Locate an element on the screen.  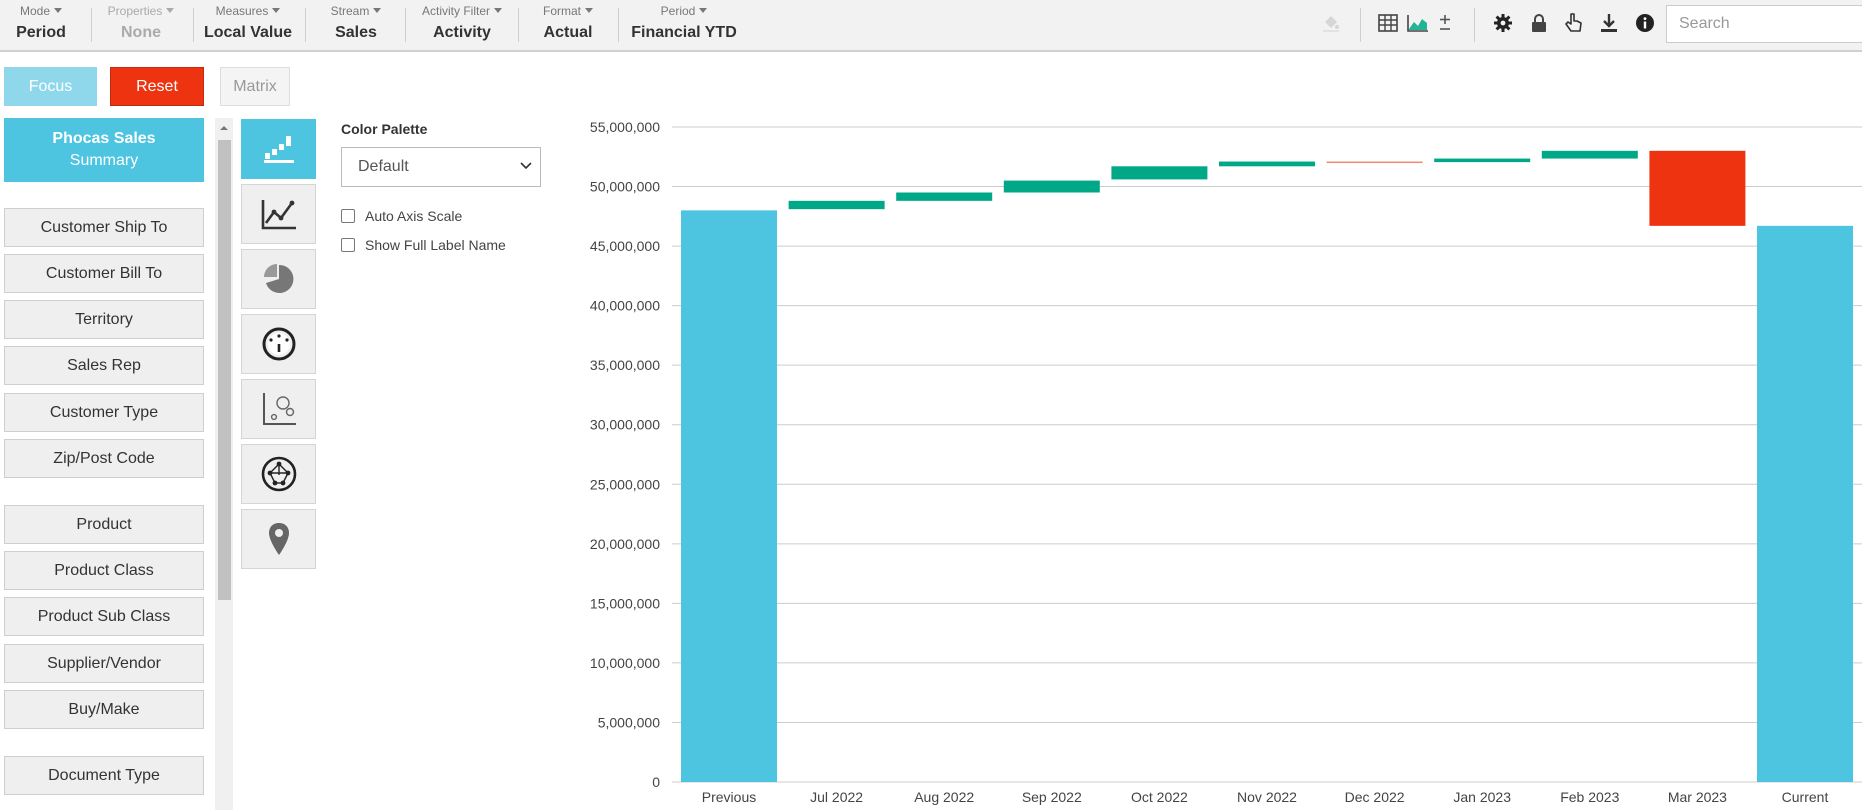
dimension-supplier-vendor: Supplier/Vendor is located at coordinates (104, 663).